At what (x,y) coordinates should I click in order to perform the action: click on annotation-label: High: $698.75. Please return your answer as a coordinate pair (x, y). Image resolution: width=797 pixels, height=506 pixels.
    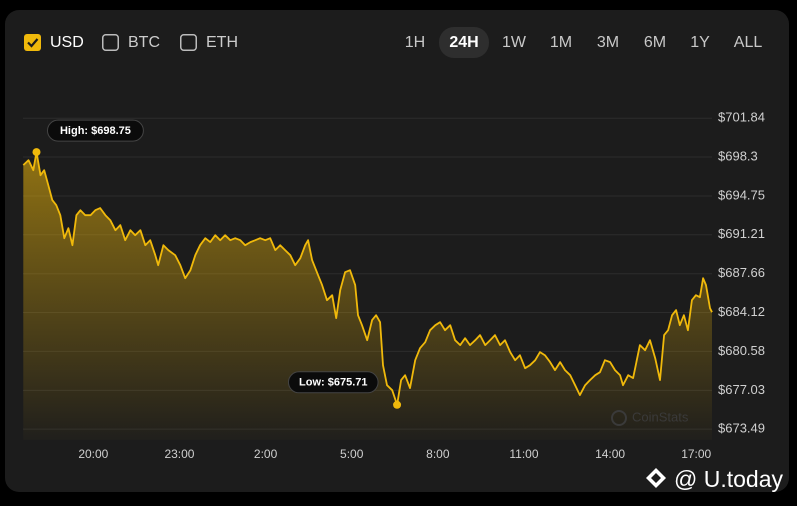
    Looking at the image, I should click on (95, 131).